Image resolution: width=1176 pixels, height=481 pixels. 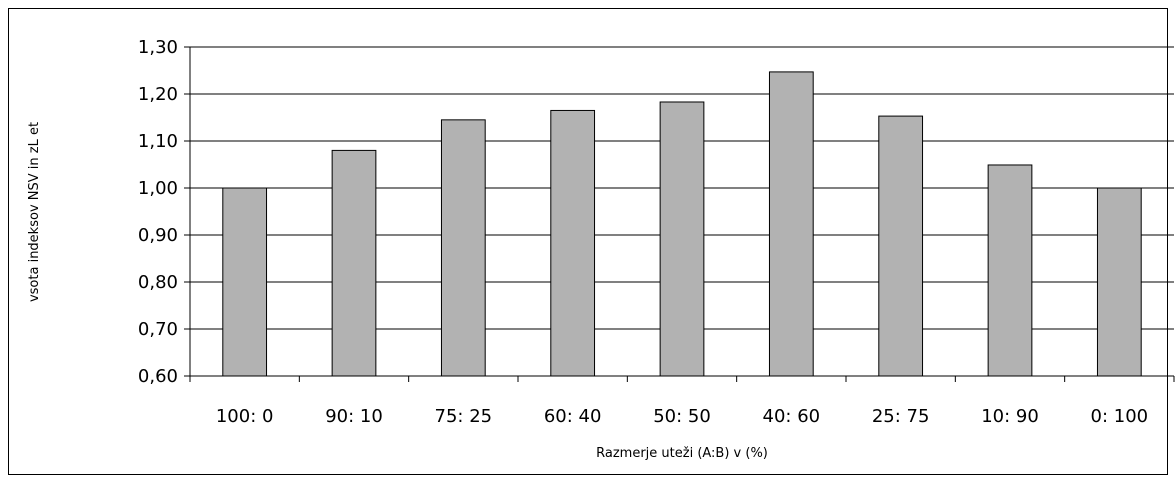 What do you see at coordinates (158, 329) in the screenshot?
I see `y-tick-label: 0,70` at bounding box center [158, 329].